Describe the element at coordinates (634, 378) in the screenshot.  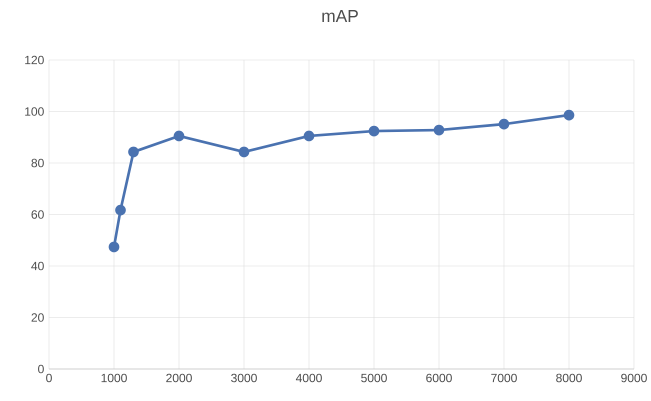
I see `x-tick-label: 9000` at that location.